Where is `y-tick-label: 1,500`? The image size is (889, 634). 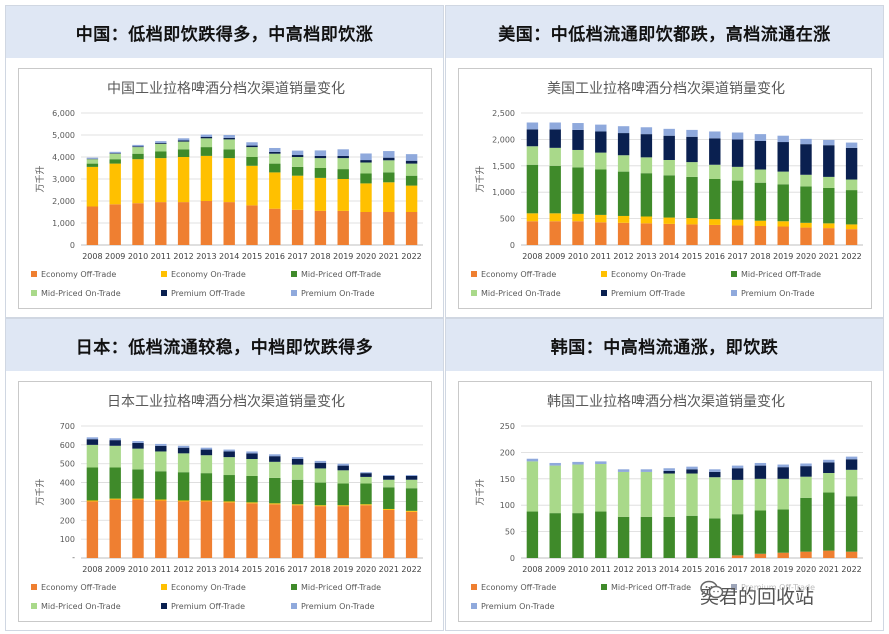
y-tick-label: 1,500 is located at coordinates (503, 166).